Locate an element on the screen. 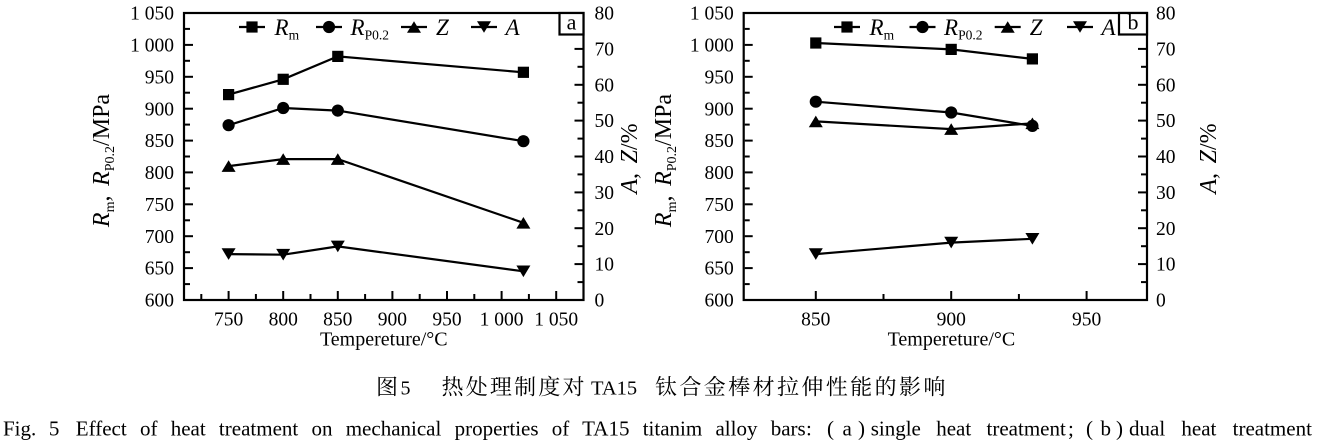  svg-text: a is located at coordinates (572, 22).